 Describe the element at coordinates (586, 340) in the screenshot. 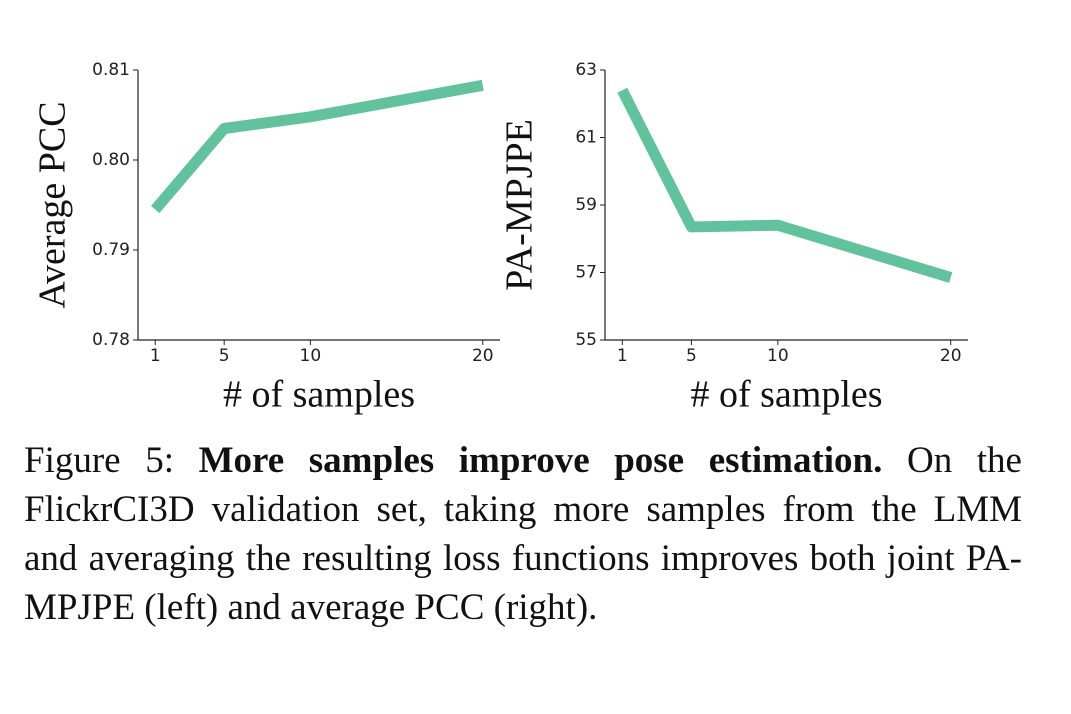

I see `y-tick-label: 55` at that location.